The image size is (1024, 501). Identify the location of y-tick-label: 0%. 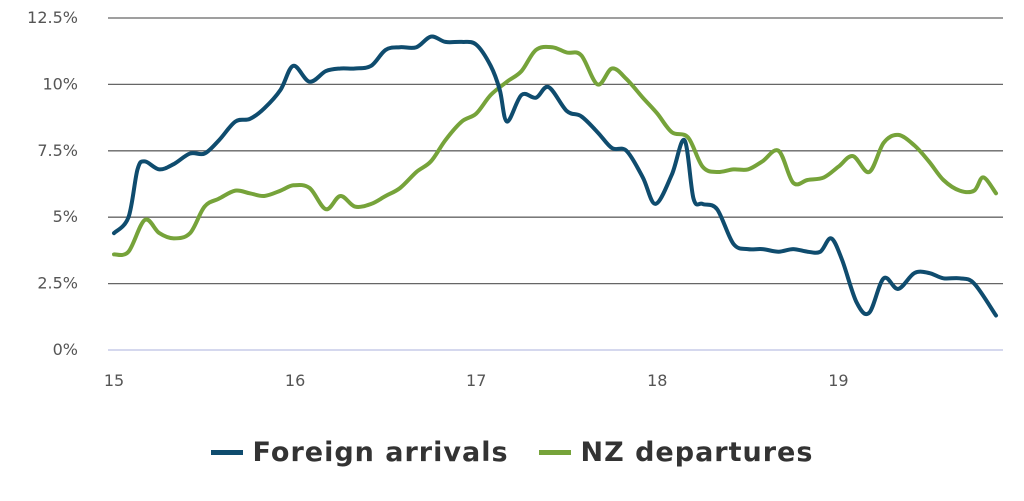
(65, 349).